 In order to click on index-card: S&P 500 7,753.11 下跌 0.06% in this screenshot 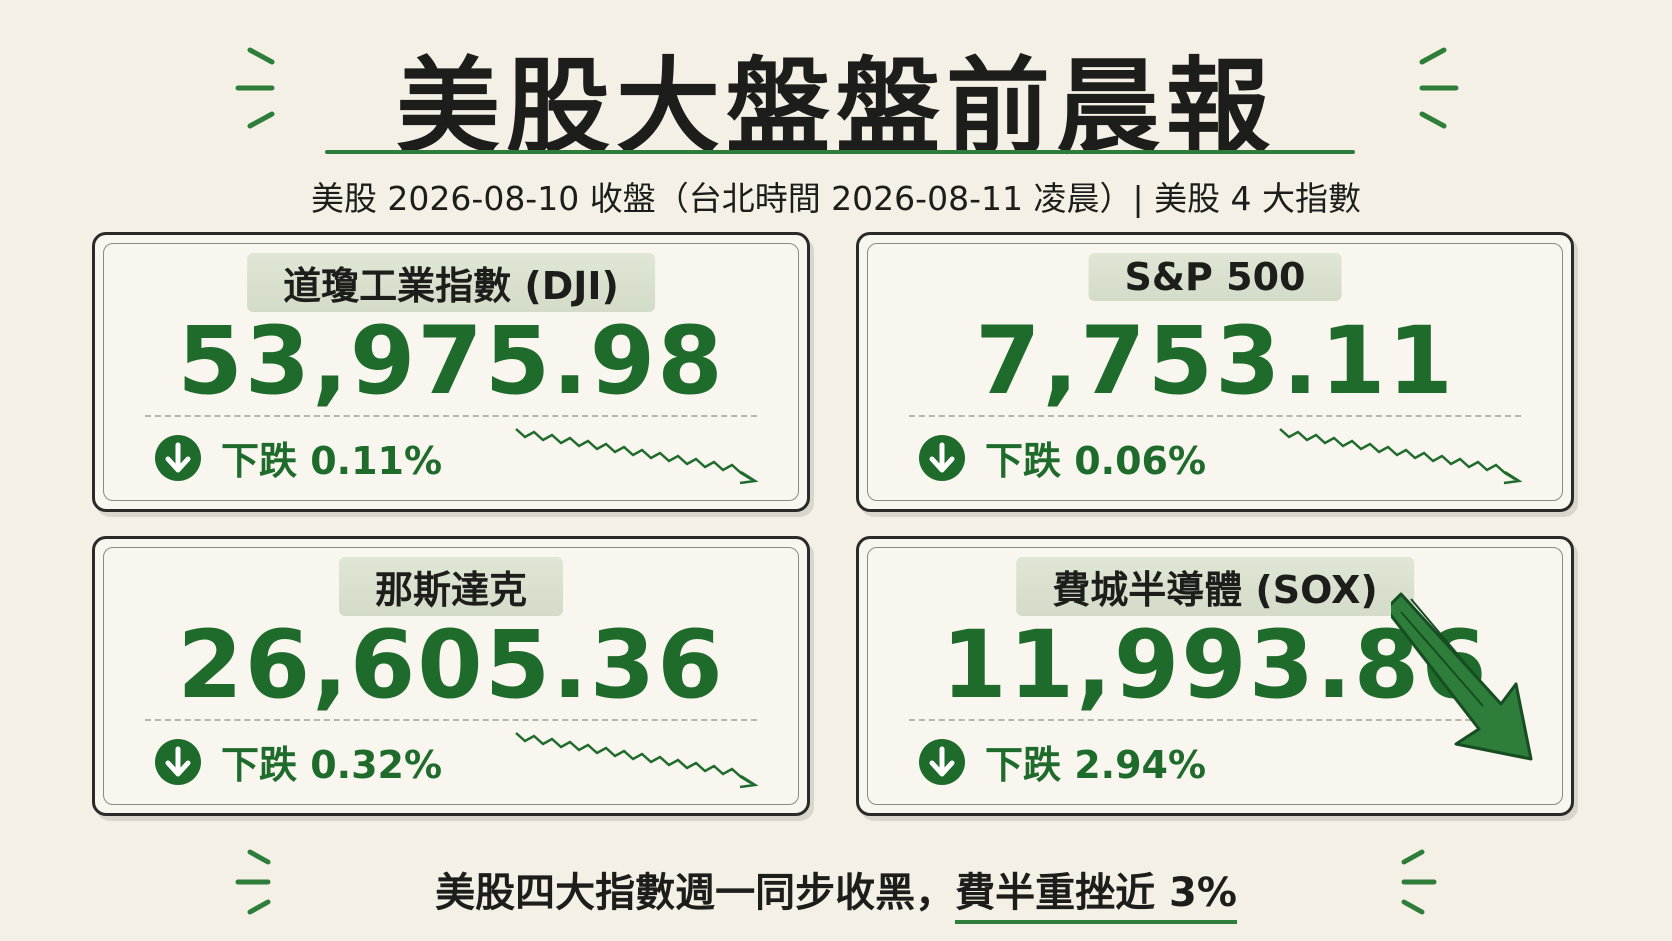, I will do `click(1215, 372)`.